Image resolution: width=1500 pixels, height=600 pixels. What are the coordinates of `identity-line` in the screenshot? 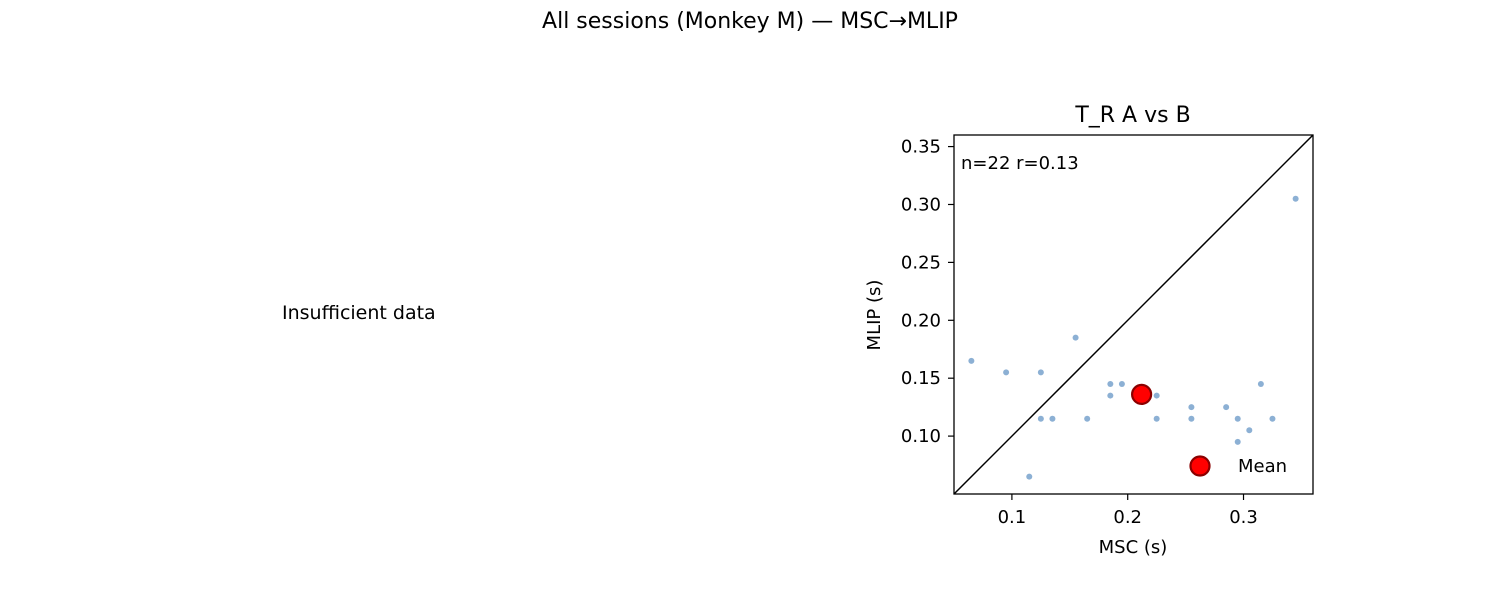 It's located at (1133, 314).